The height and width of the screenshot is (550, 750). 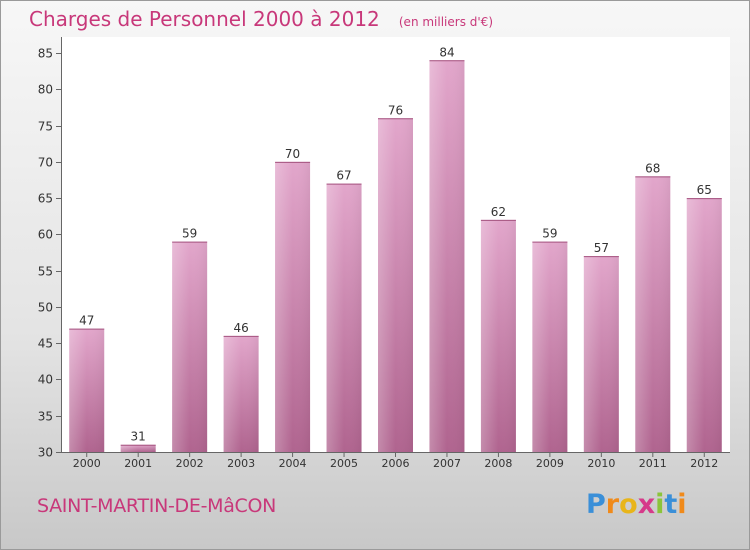 What do you see at coordinates (45, 453) in the screenshot?
I see `y-tick-label: 30` at bounding box center [45, 453].